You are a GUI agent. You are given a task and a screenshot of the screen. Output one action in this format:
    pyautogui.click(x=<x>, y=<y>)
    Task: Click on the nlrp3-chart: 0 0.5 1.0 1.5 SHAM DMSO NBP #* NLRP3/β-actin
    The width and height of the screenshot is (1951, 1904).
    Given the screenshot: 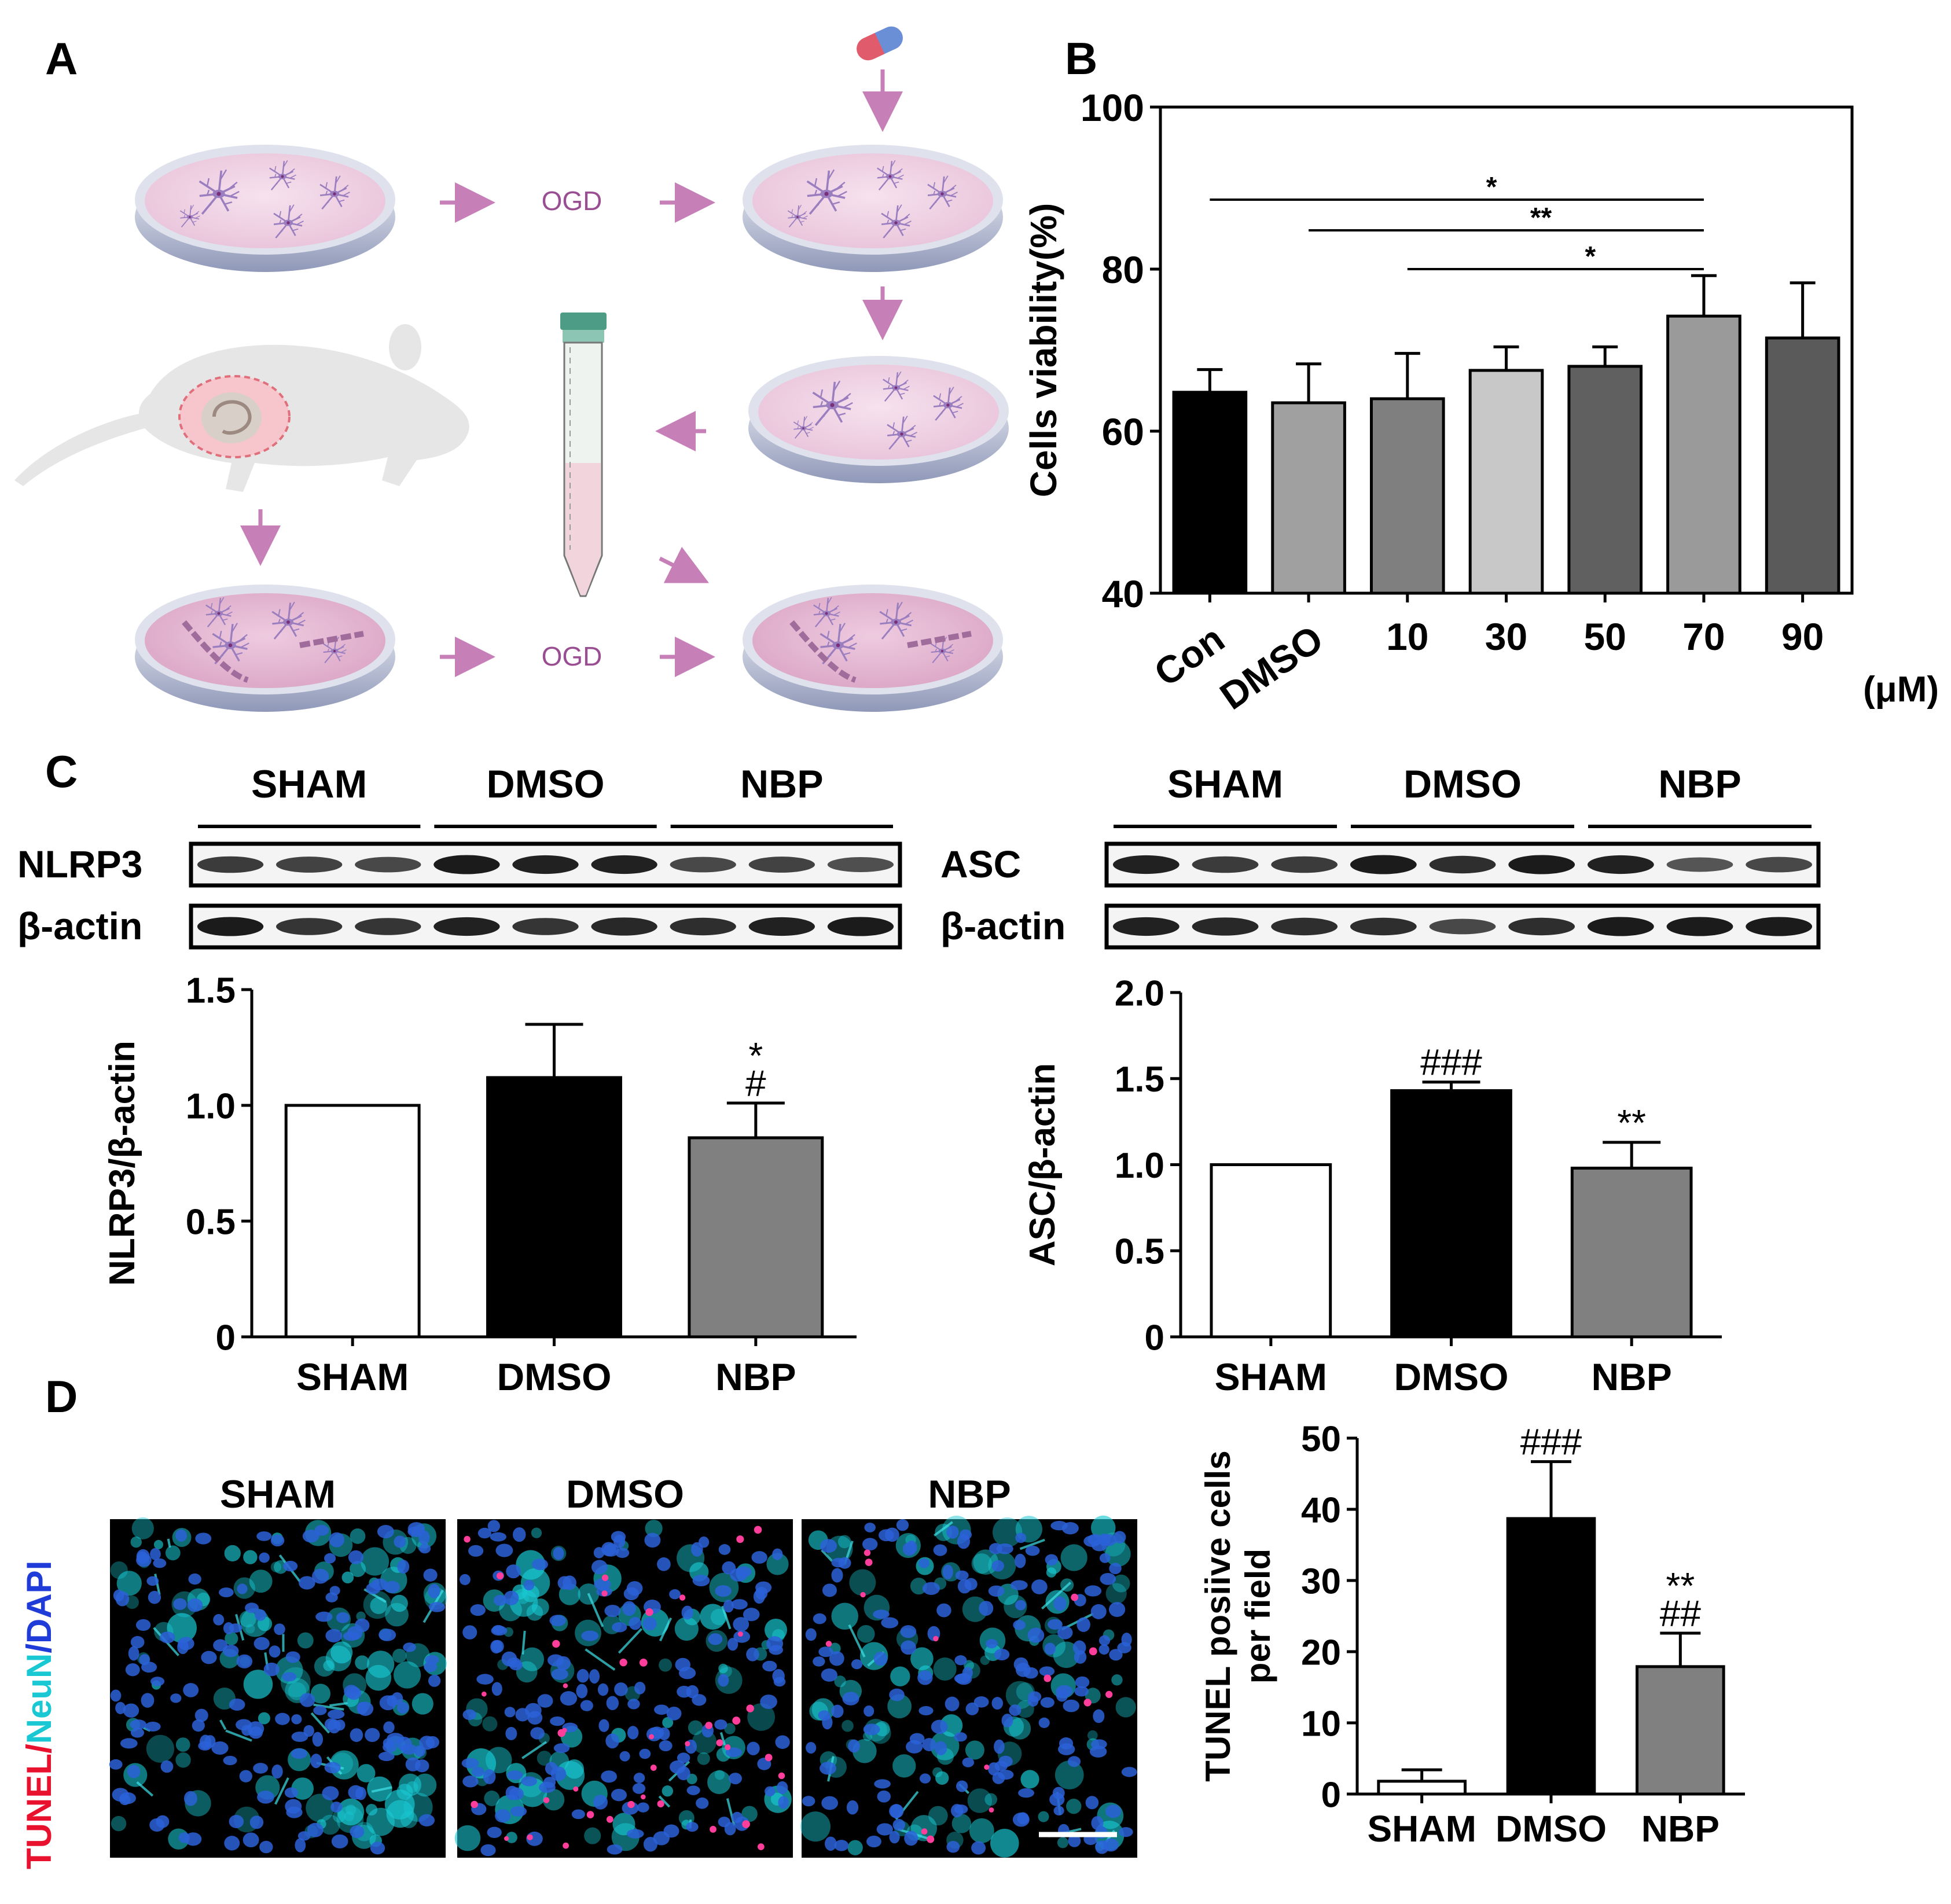 What is the action you would take?
    pyautogui.click(x=480, y=1184)
    